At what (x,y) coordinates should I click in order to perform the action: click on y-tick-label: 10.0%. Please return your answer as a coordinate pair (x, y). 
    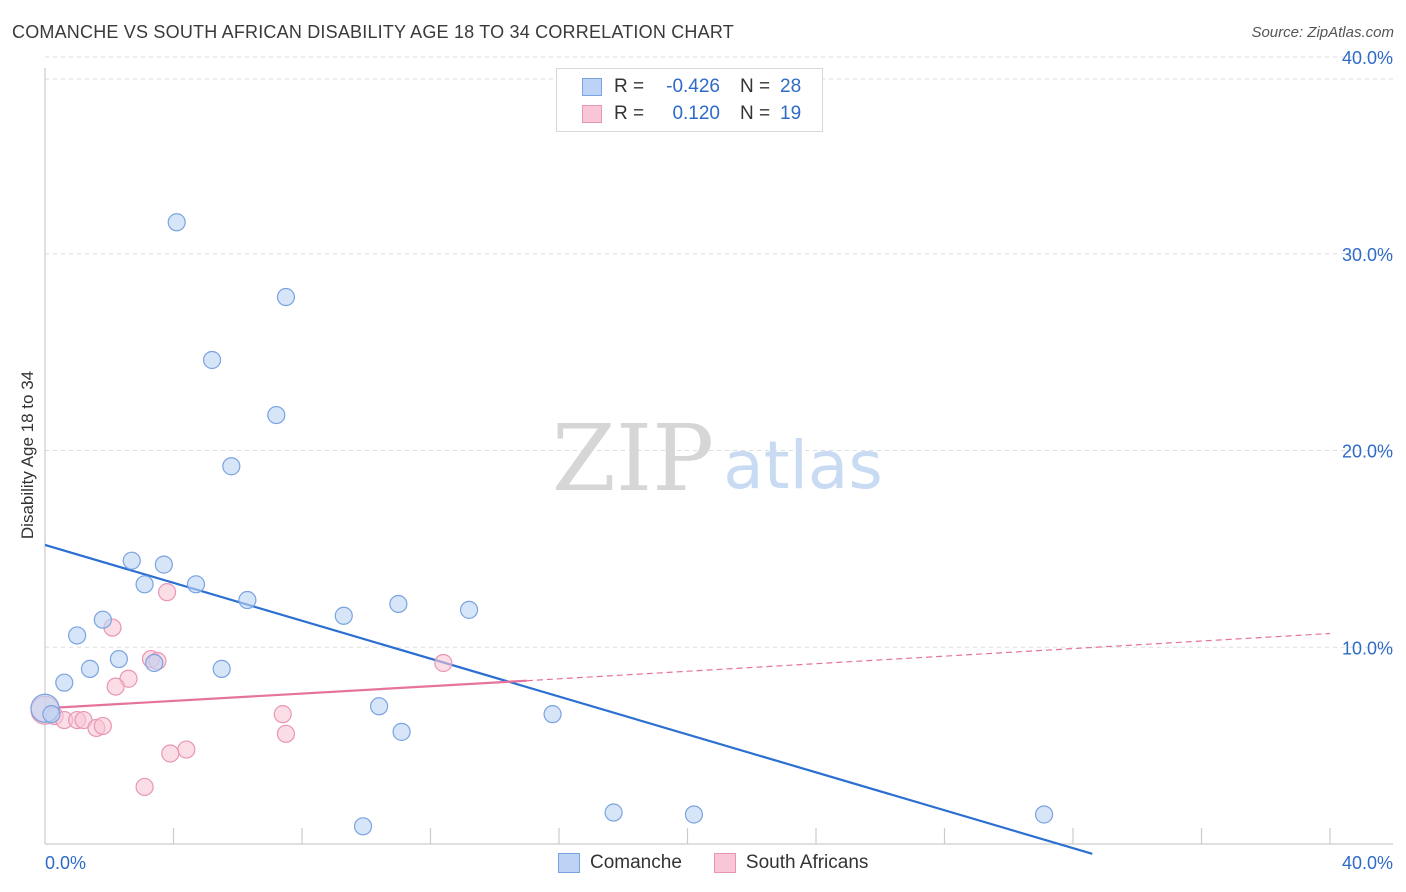
    Looking at the image, I should click on (1367, 648).